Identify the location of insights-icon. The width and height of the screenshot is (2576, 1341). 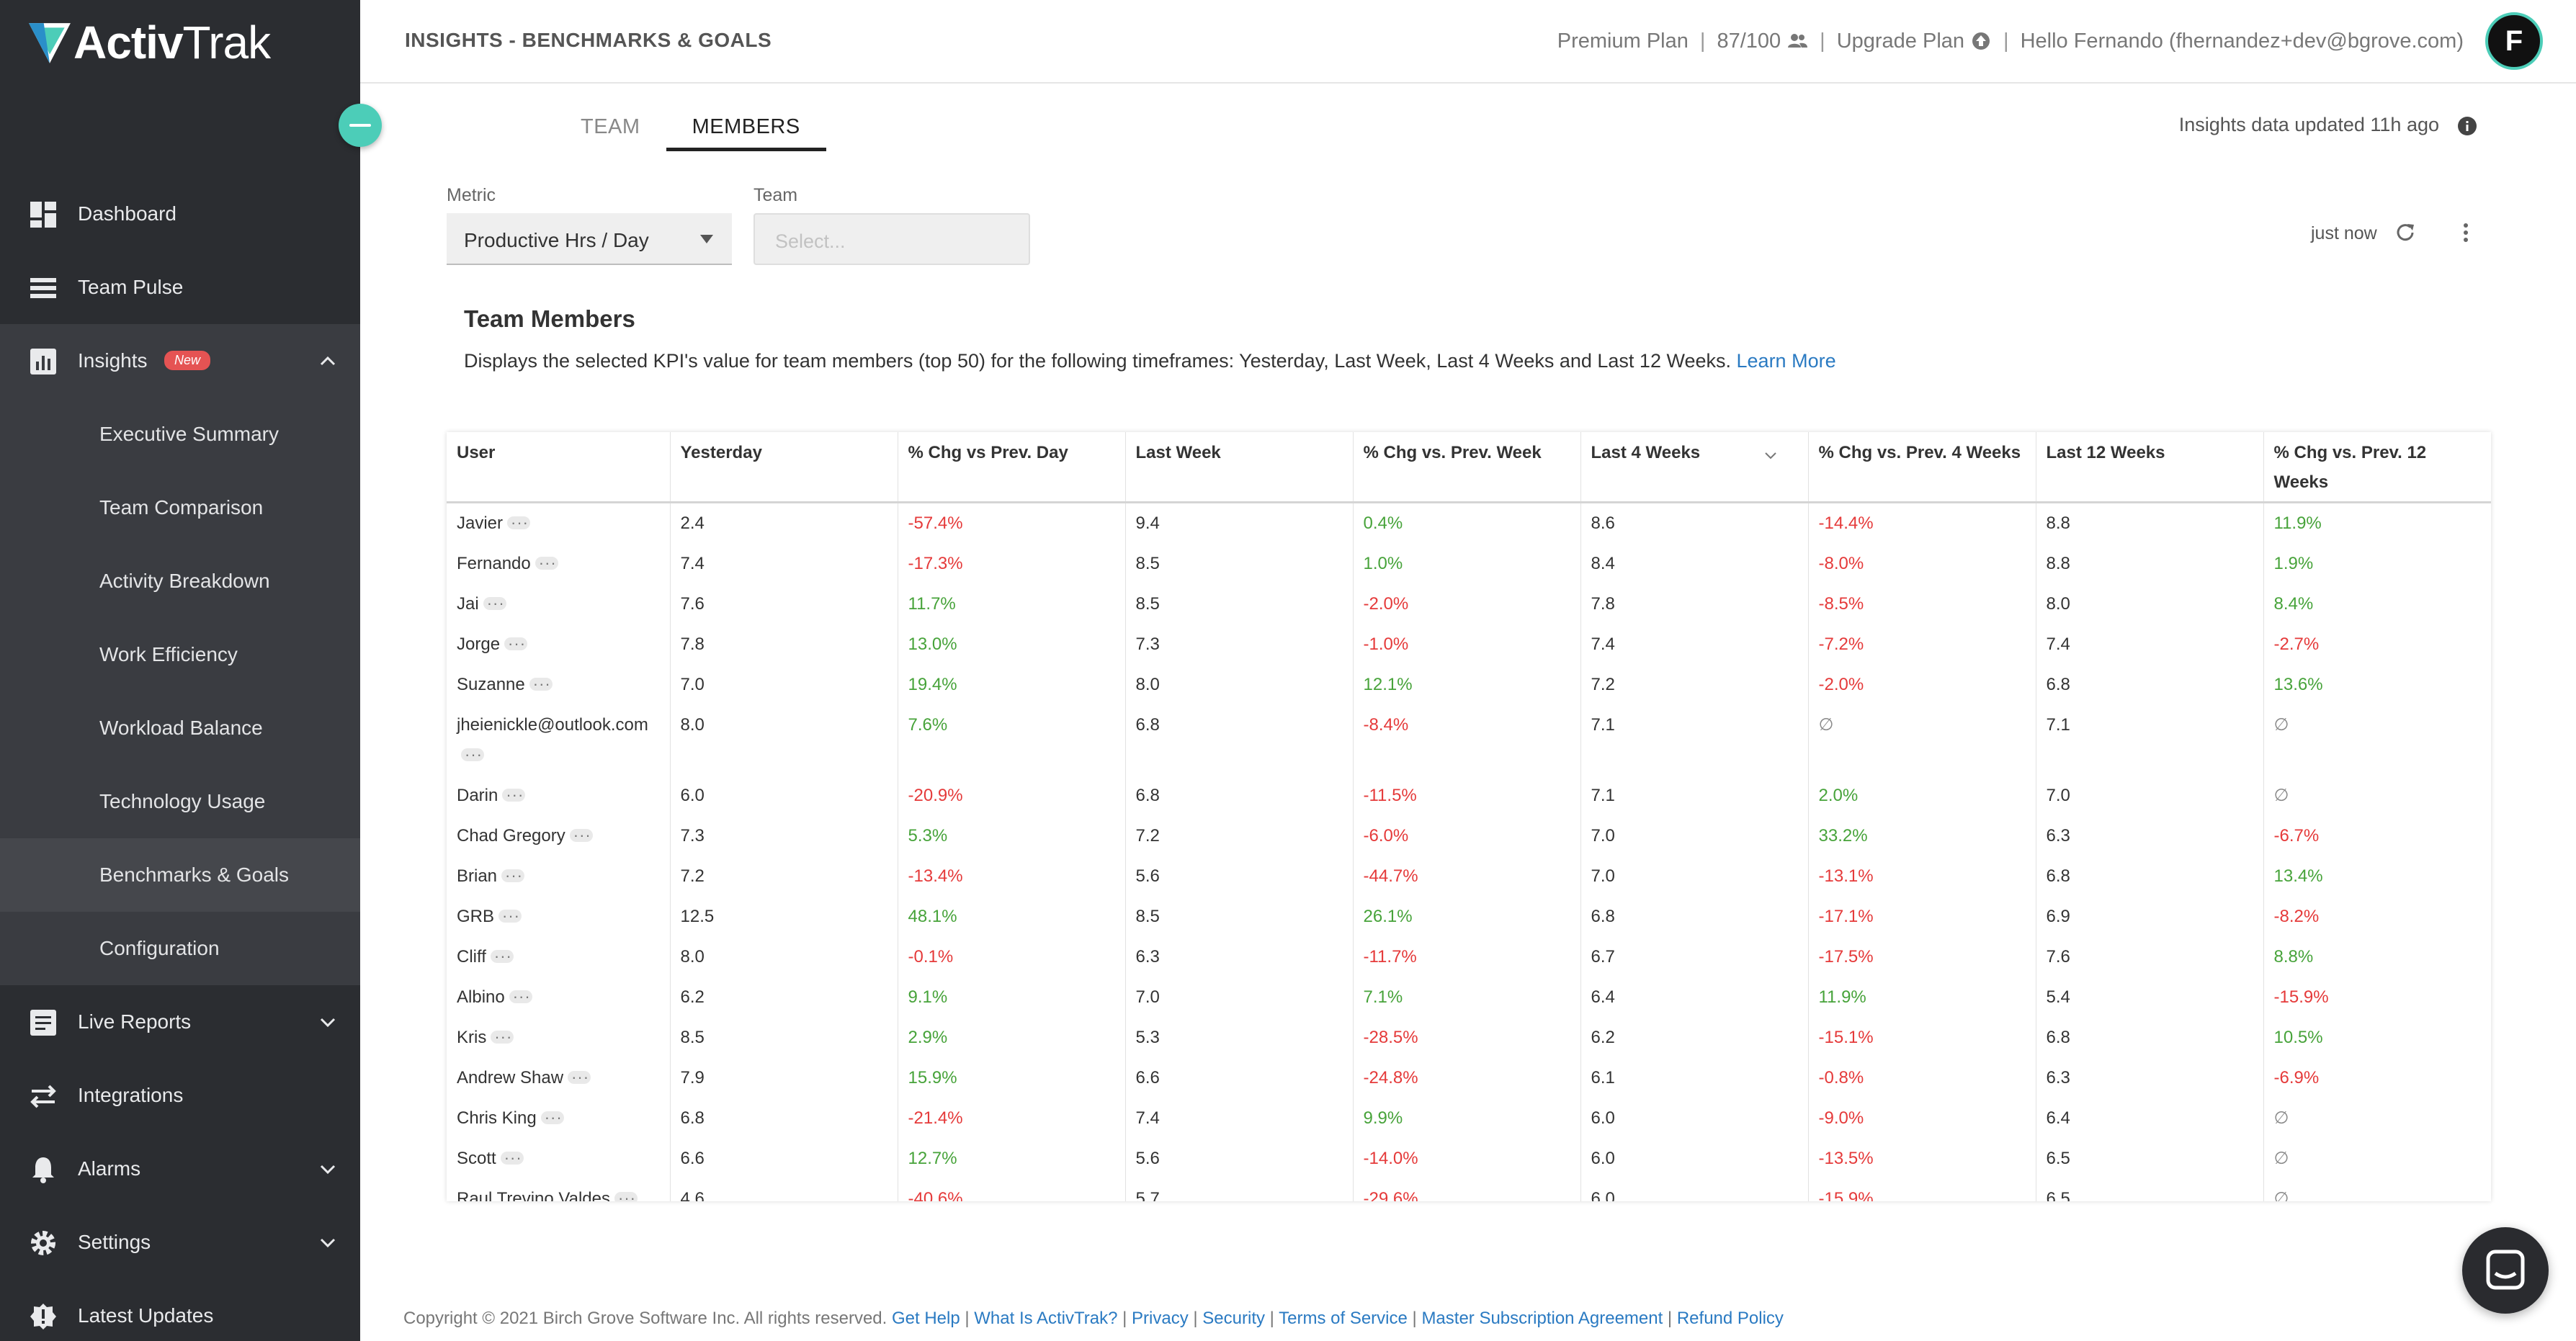
(43, 362).